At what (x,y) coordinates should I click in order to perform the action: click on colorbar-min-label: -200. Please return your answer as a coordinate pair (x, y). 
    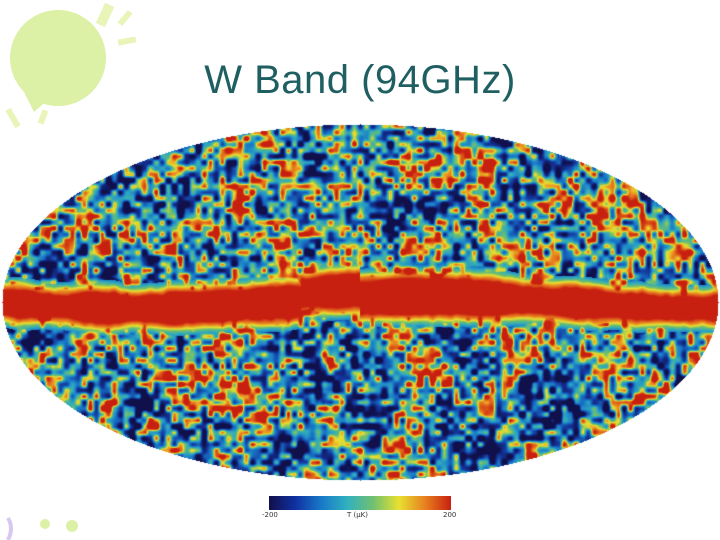
    Looking at the image, I should click on (270, 515).